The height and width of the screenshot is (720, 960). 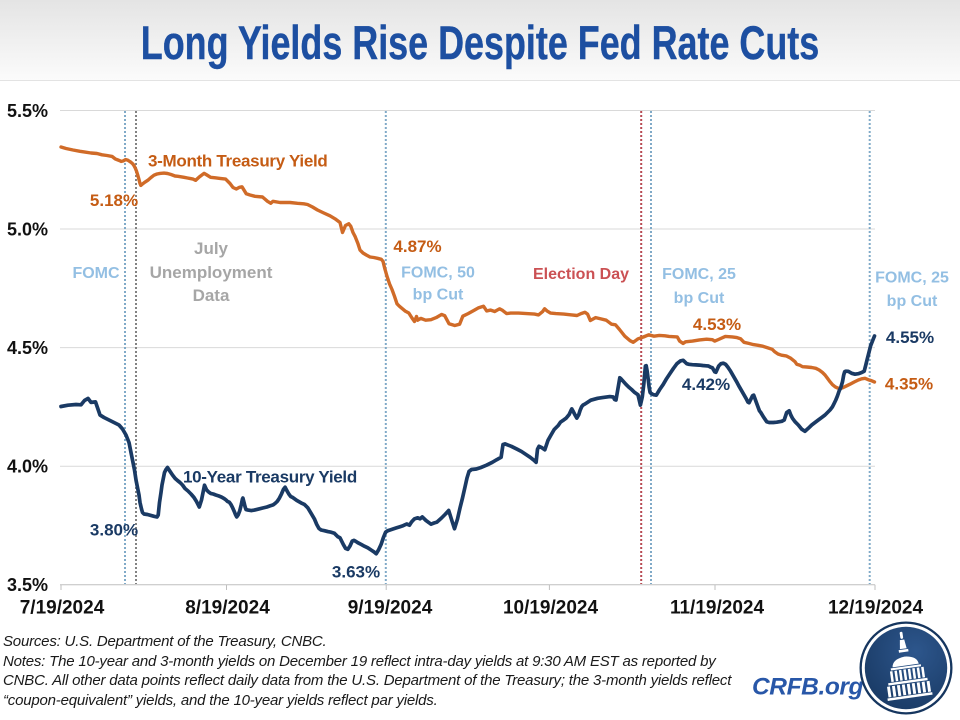 I want to click on svg-text: 9/19/2024, so click(x=390, y=608).